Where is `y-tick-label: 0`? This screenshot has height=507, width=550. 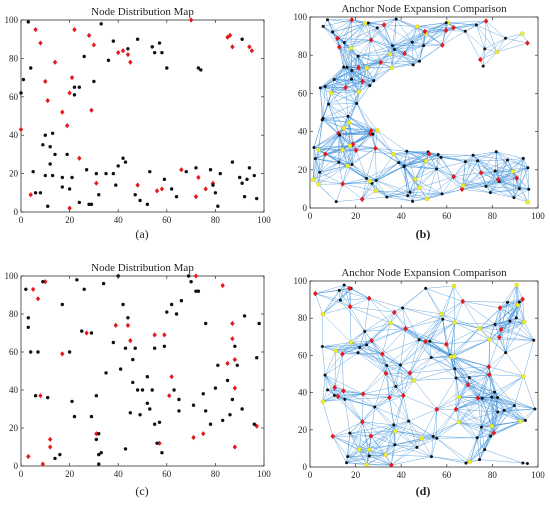 y-tick-label: 0 is located at coordinates (16, 212).